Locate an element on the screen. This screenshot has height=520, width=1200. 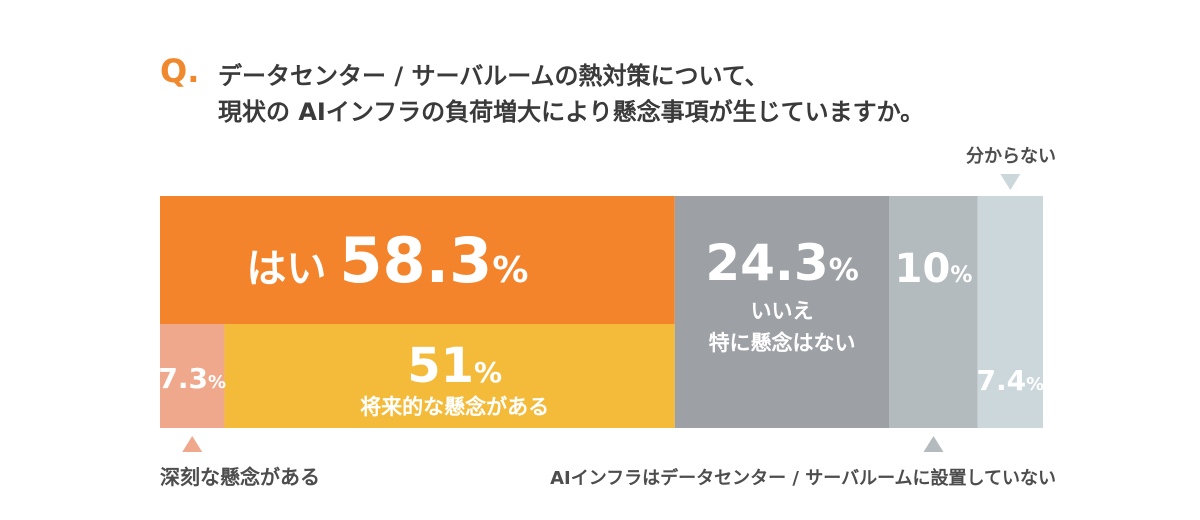
value-label-yes: はい 58.3% is located at coordinates (387, 260).